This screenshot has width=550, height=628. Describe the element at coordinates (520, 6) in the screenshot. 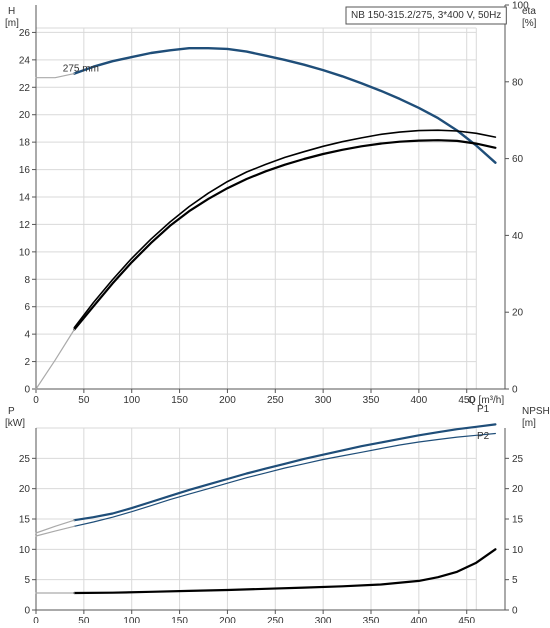

I see `panel1-right-tick-label: 100` at that location.